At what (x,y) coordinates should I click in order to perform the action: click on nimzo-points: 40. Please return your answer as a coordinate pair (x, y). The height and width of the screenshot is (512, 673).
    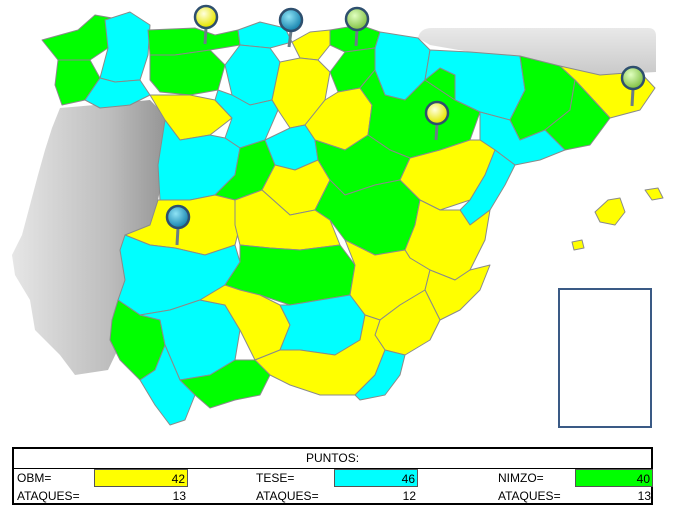
    Looking at the image, I should click on (614, 478).